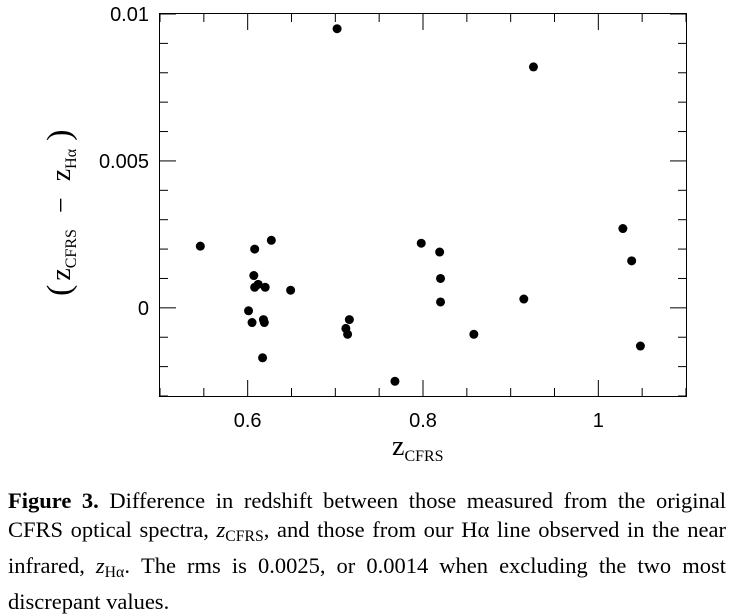 The image size is (733, 616). I want to click on x-axis-label: zCFRS, so click(418, 448).